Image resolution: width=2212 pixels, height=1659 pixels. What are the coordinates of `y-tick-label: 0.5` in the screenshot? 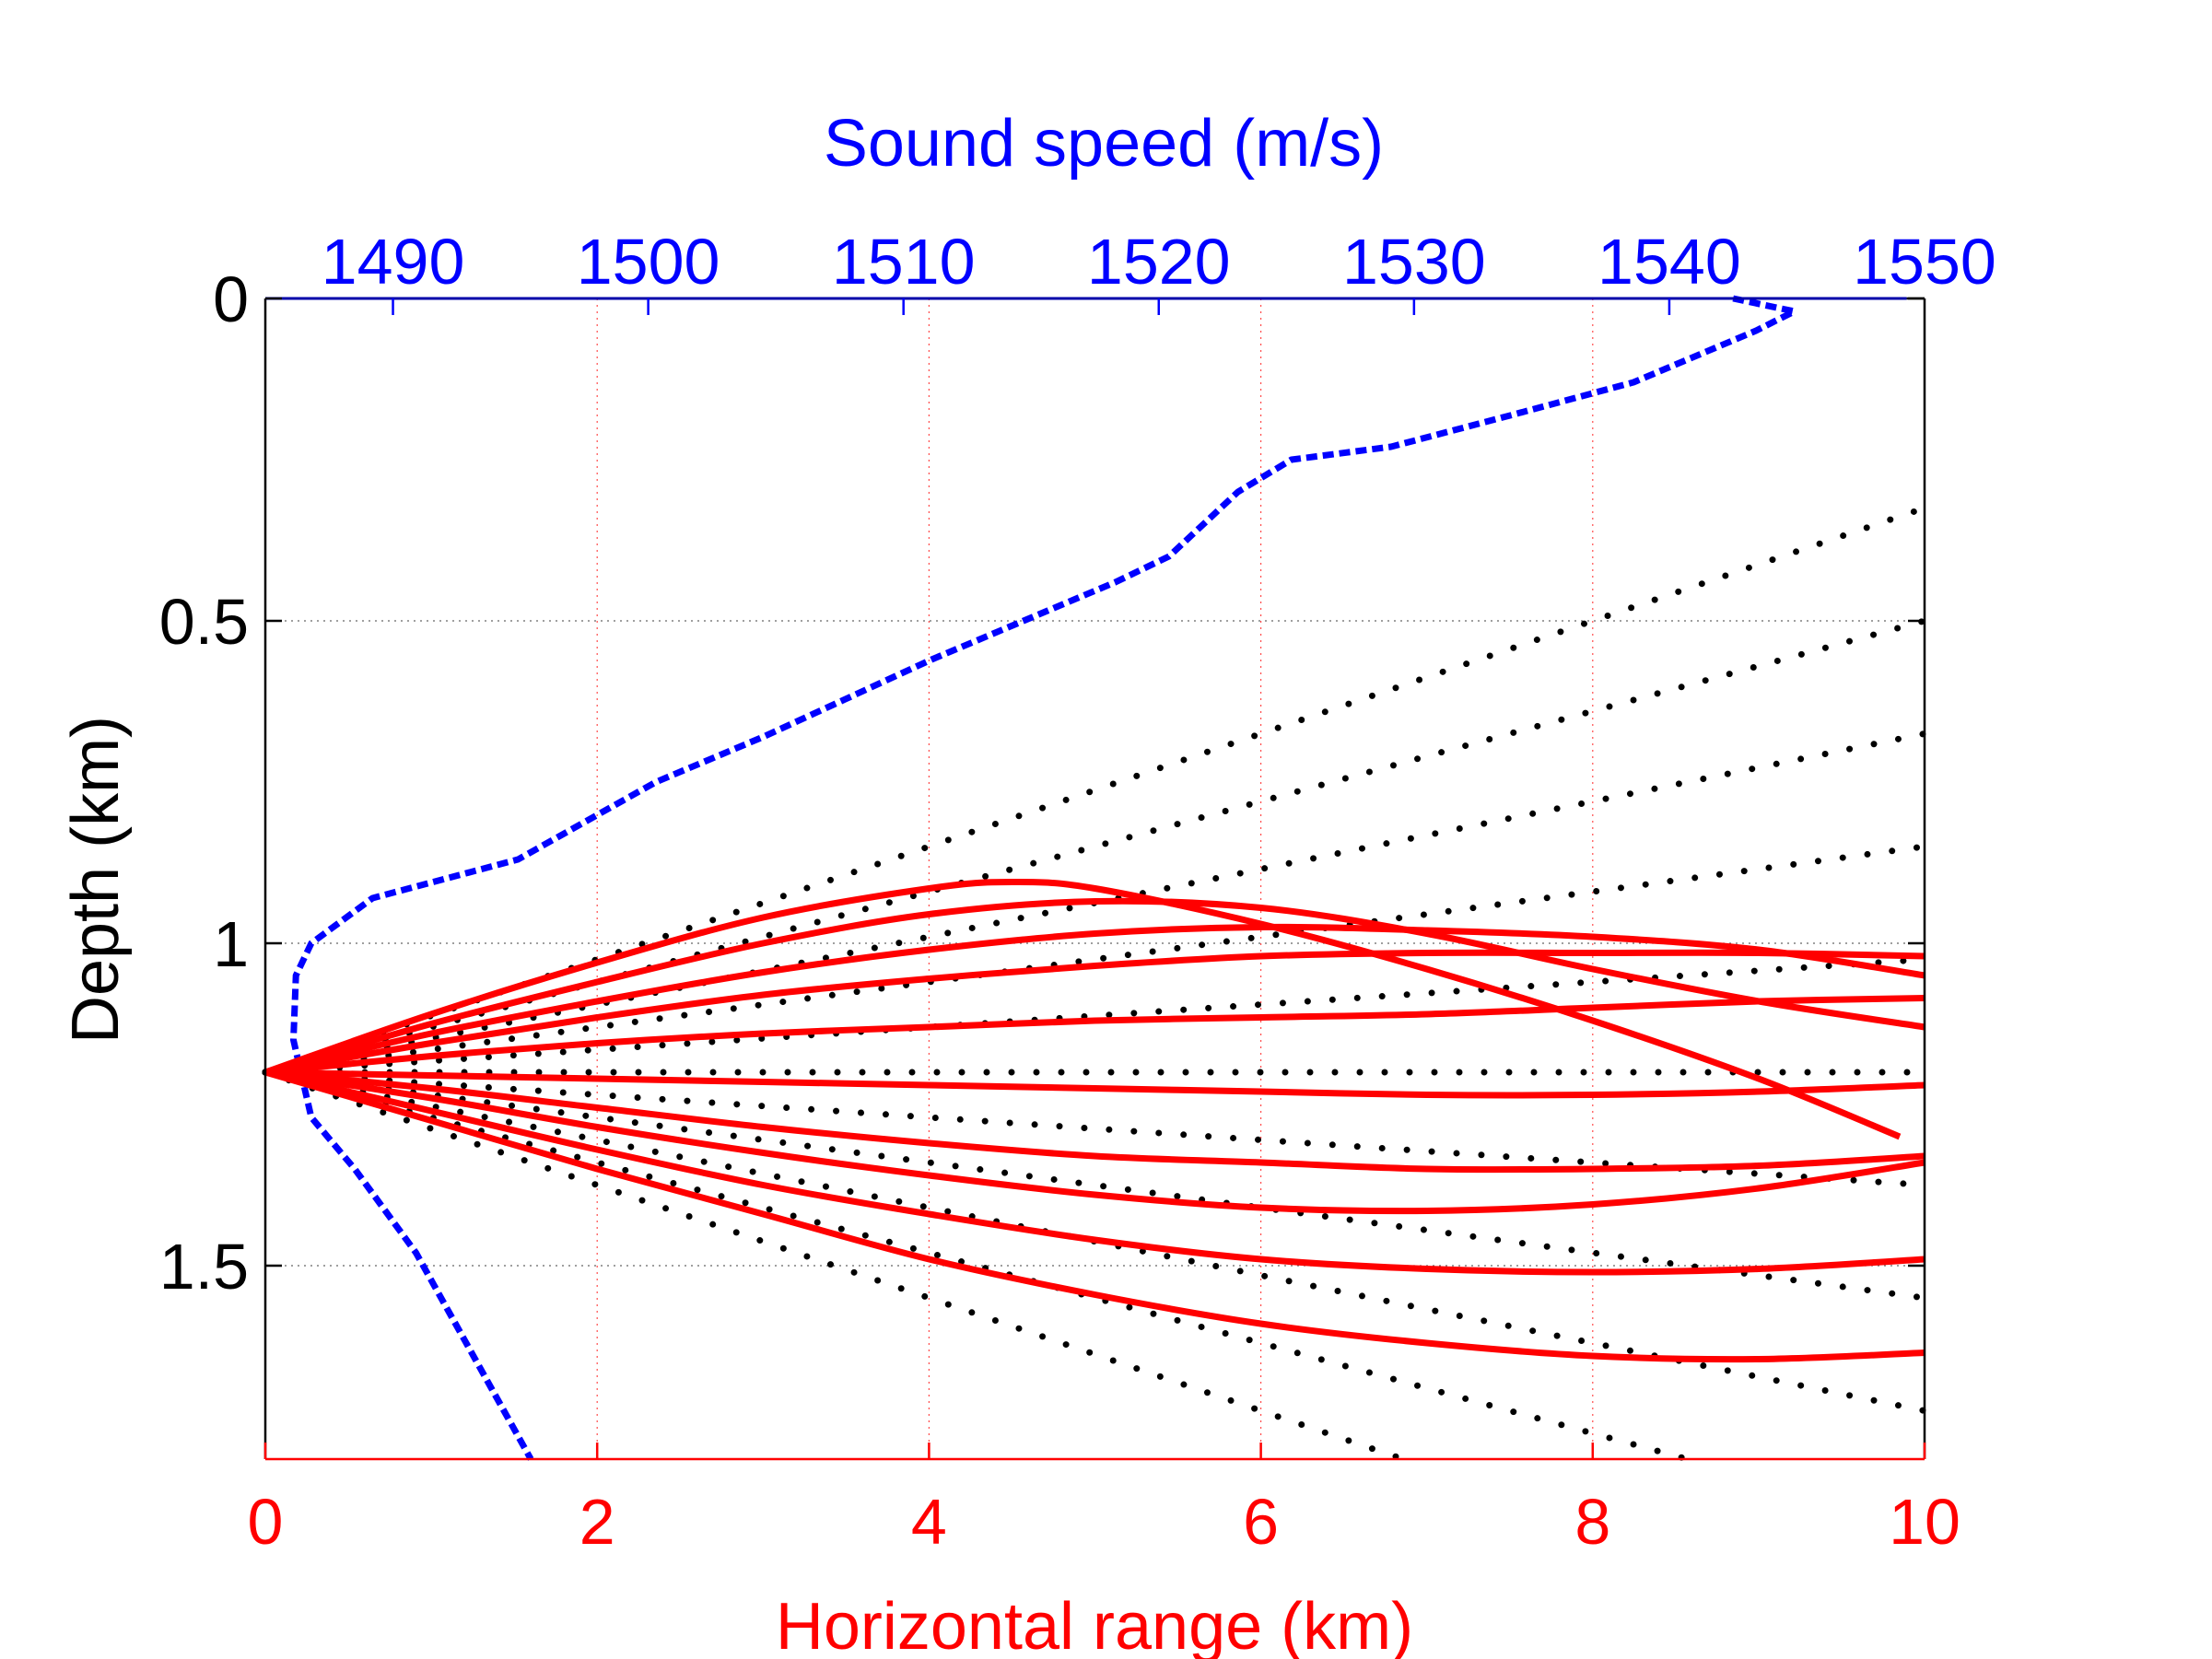 It's located at (204, 622).